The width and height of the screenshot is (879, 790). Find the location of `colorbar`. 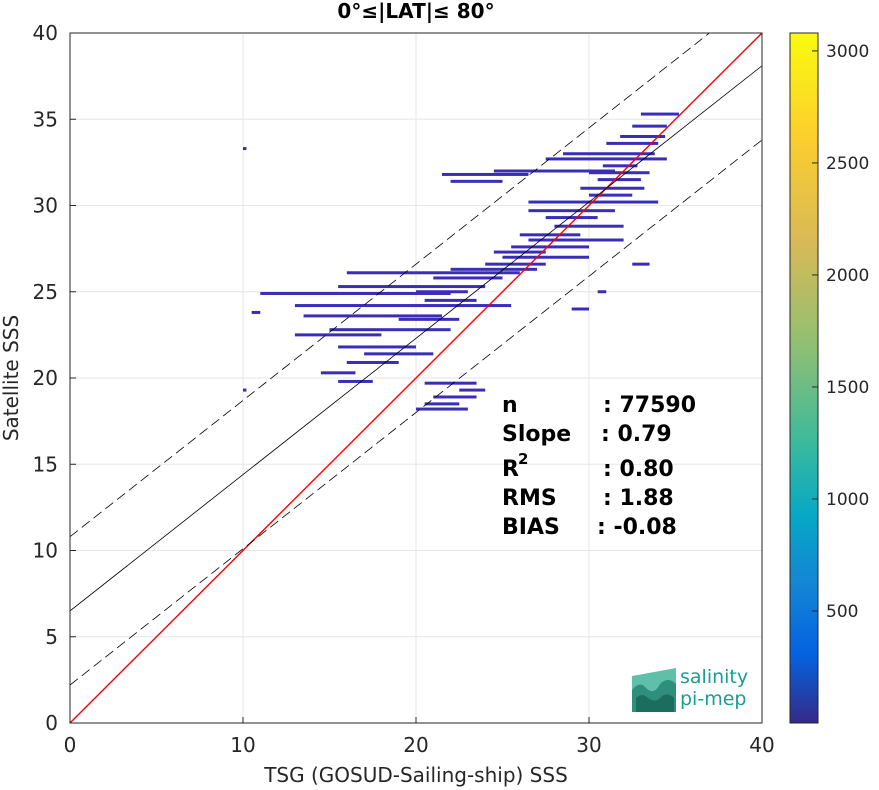

colorbar is located at coordinates (804, 378).